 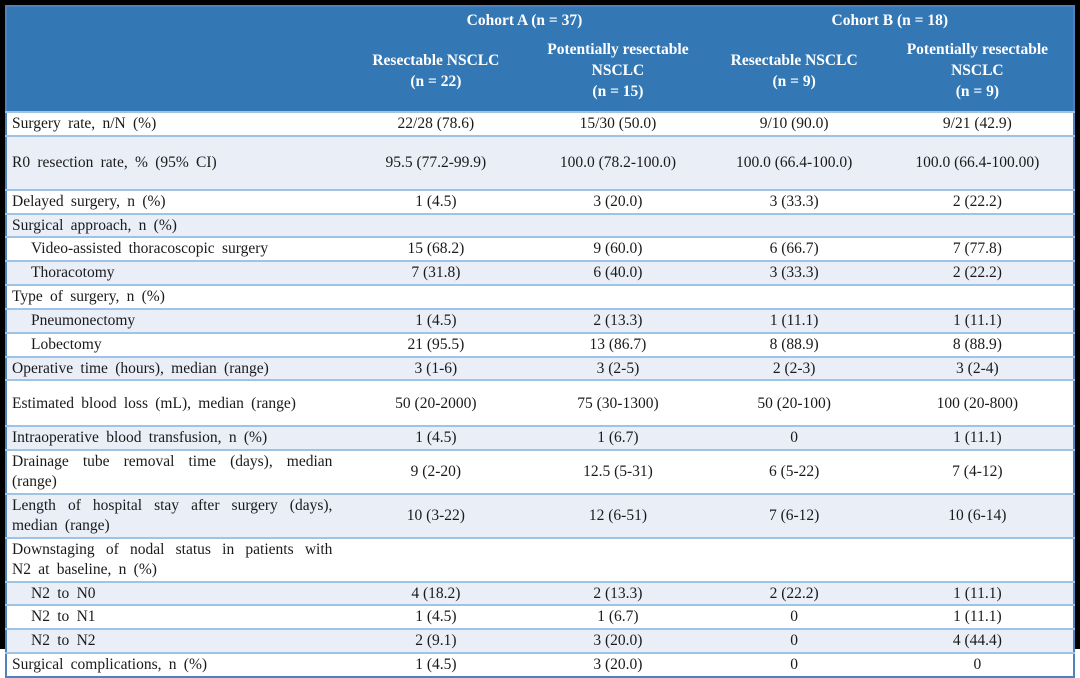 What do you see at coordinates (174, 438) in the screenshot?
I see `row-label: Intraoperative blood transfusion, n (%)` at bounding box center [174, 438].